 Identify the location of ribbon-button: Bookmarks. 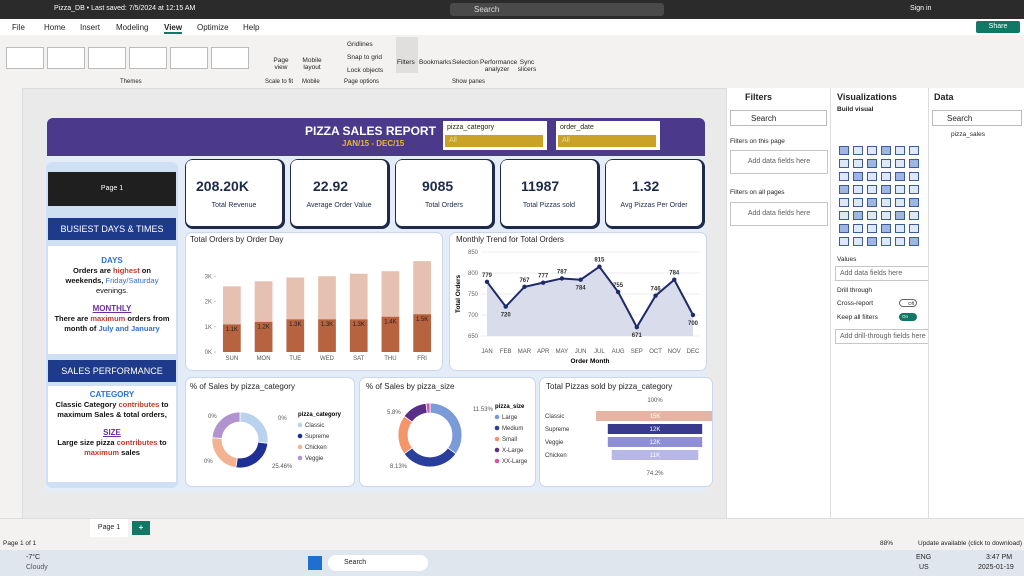
(435, 62).